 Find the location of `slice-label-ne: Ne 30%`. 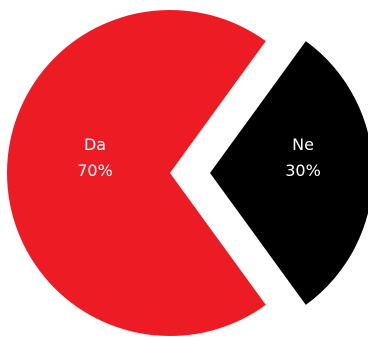

slice-label-ne: Ne 30% is located at coordinates (303, 157).